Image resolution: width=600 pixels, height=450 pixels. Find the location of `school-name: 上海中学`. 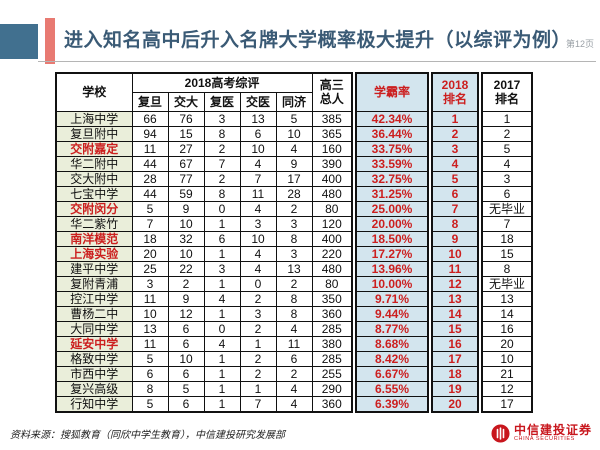

school-name: 上海中学 is located at coordinates (94, 119).